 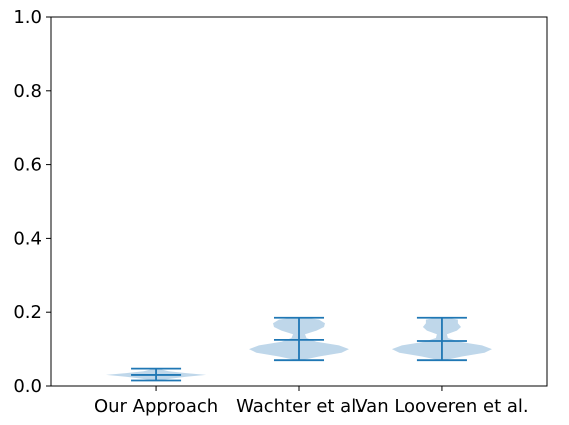 I want to click on y-tick-label: 0.8, so click(x=27, y=91).